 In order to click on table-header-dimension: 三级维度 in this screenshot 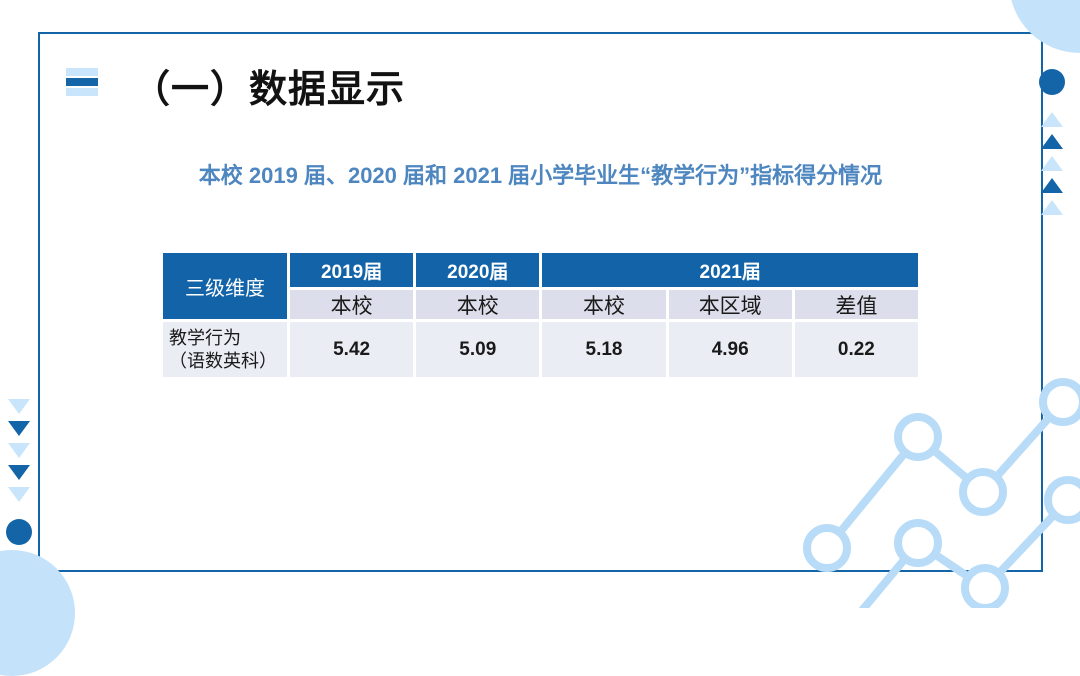, I will do `click(225, 286)`.